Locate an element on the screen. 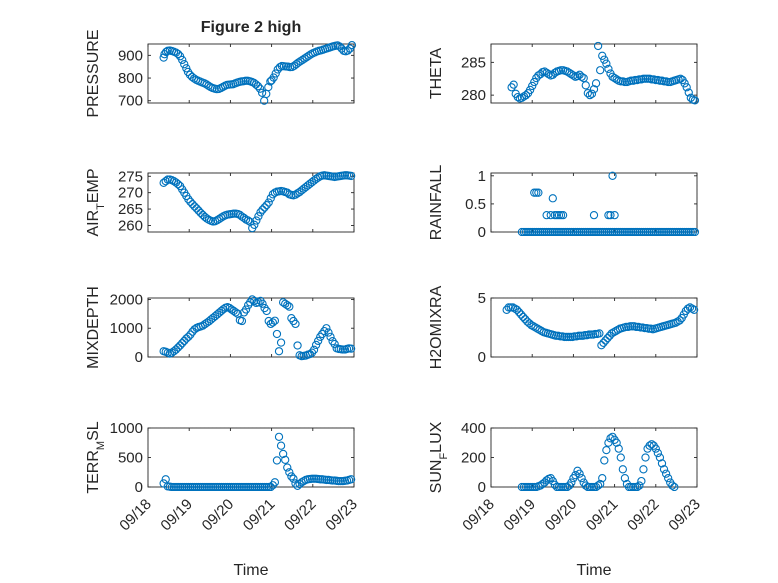 This screenshot has width=778, height=583. subplot-6: 0 5 H2OMIXRA is located at coordinates (563, 327).